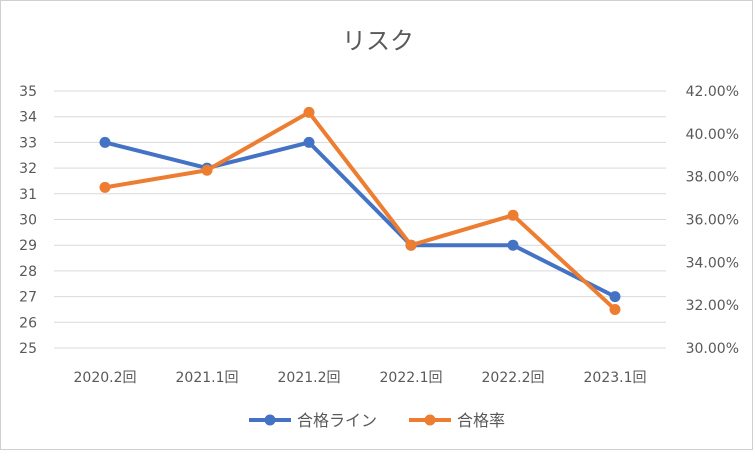  I want to click on legend: 合格ライン 合格率, so click(377, 420).